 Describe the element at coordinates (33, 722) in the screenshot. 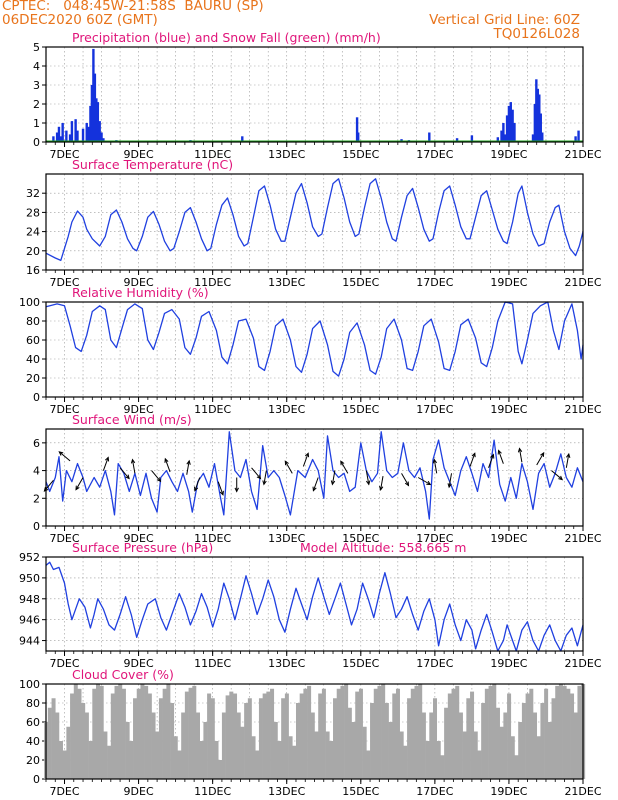

I see `cloud-ytick-label: 60` at that location.